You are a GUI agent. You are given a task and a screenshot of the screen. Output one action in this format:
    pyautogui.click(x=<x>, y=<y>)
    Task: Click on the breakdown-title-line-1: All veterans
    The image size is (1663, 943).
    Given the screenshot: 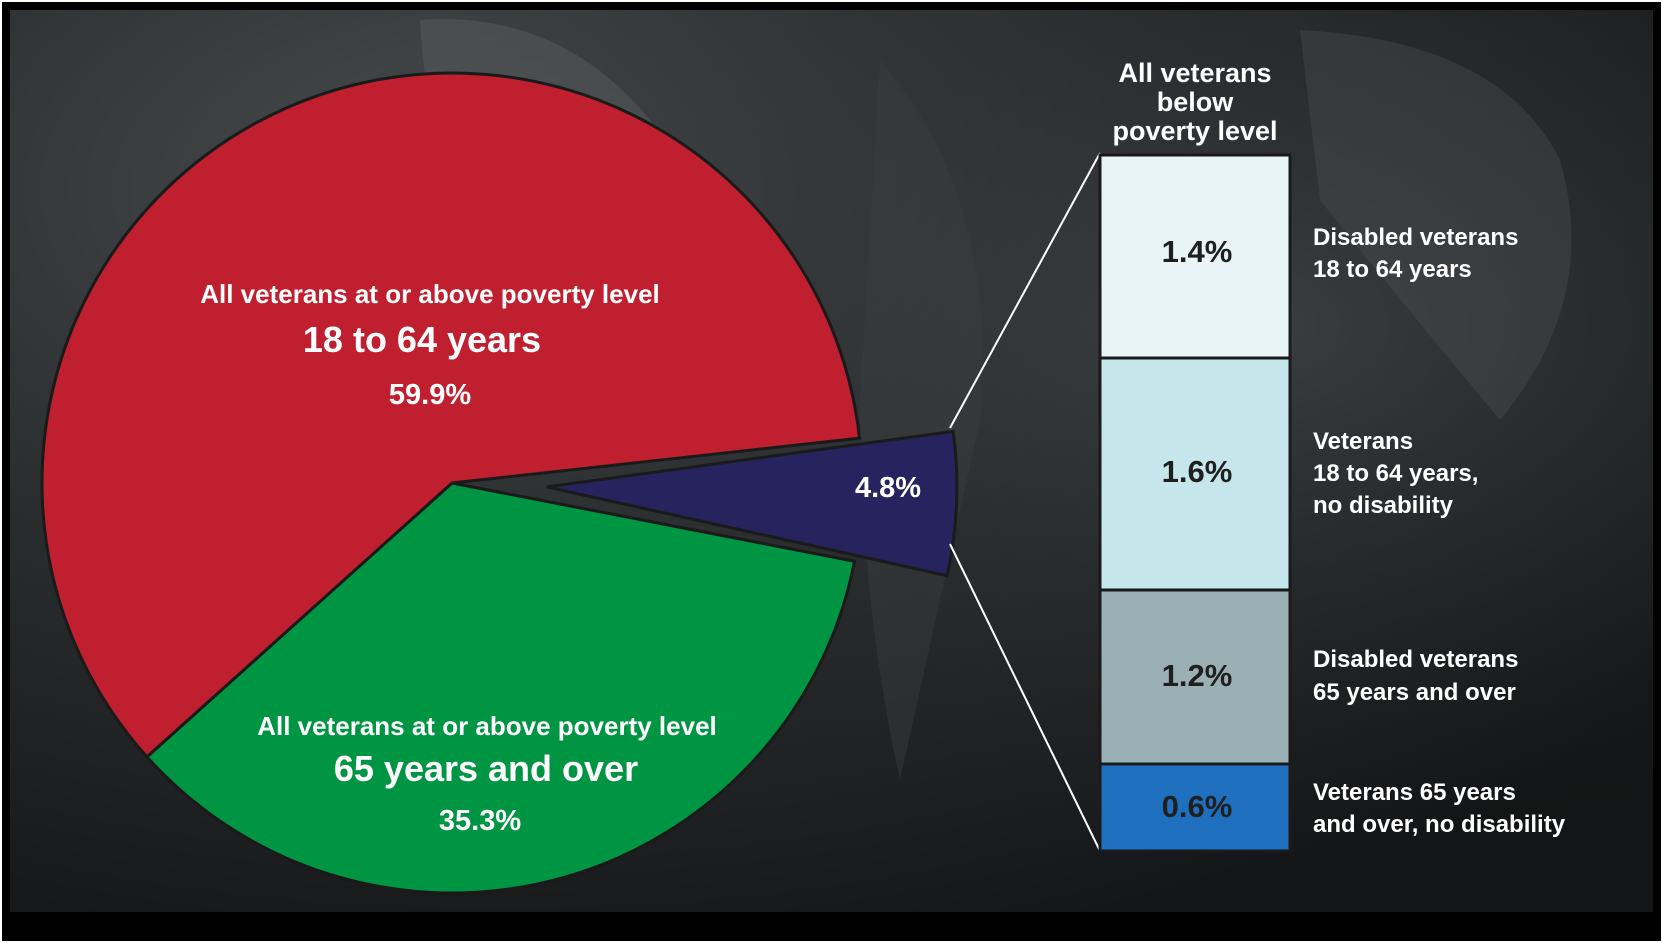 What is the action you would take?
    pyautogui.click(x=1194, y=73)
    